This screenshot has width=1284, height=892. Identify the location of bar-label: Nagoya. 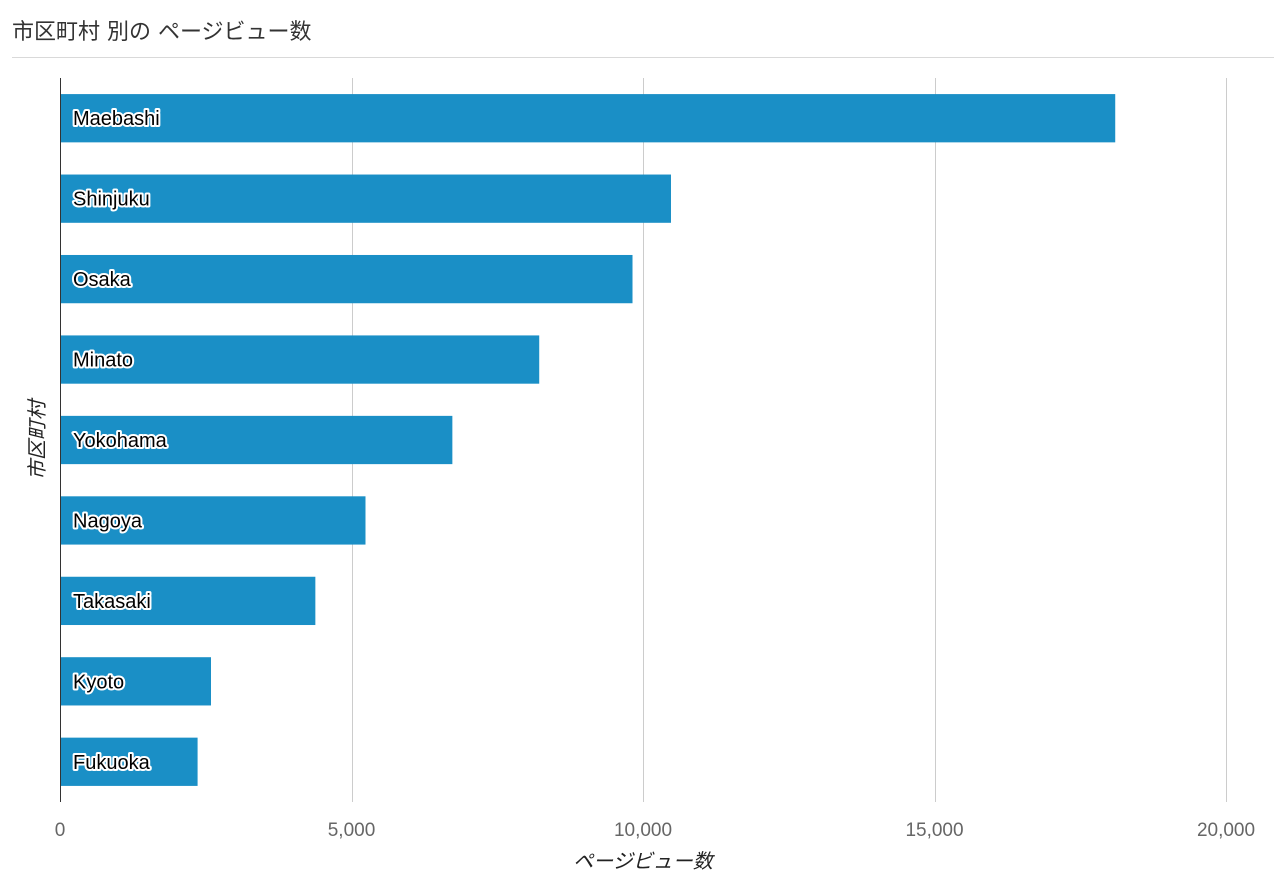
(108, 521).